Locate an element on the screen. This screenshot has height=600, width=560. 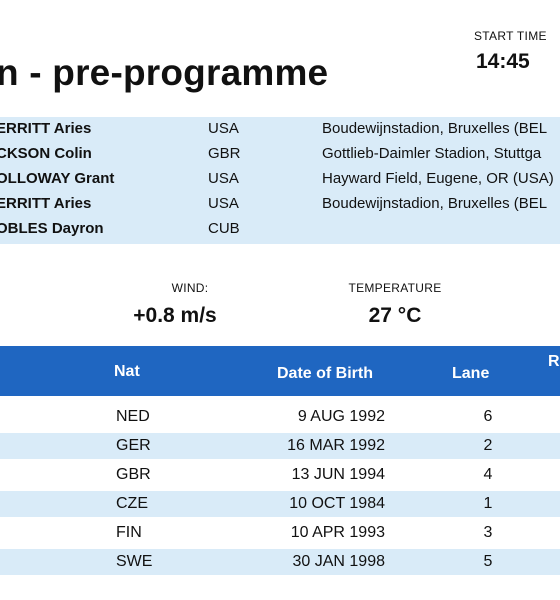
wind-label: WIND: is located at coordinates (190, 288).